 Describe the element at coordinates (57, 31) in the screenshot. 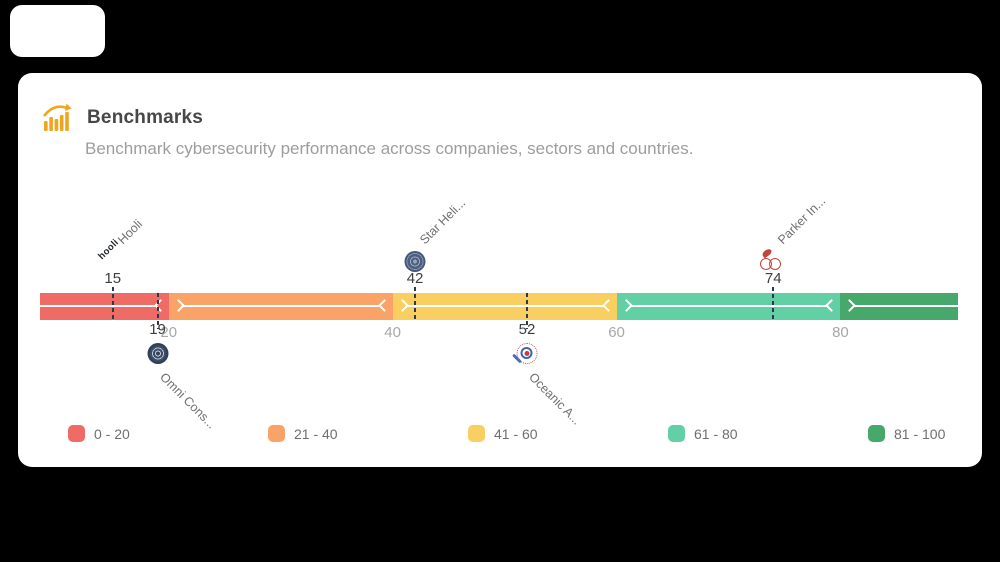

I see `corner-card-fragment` at that location.